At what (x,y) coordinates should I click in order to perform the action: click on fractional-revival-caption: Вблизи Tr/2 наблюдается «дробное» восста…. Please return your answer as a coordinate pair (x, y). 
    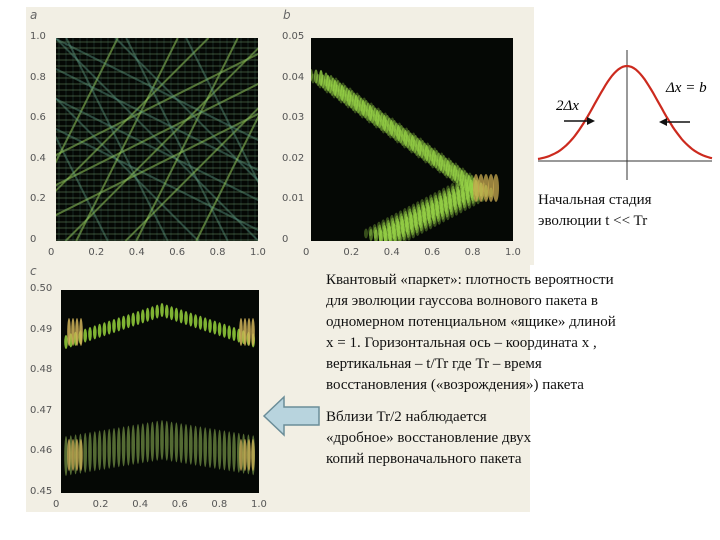
    Looking at the image, I should click on (428, 438).